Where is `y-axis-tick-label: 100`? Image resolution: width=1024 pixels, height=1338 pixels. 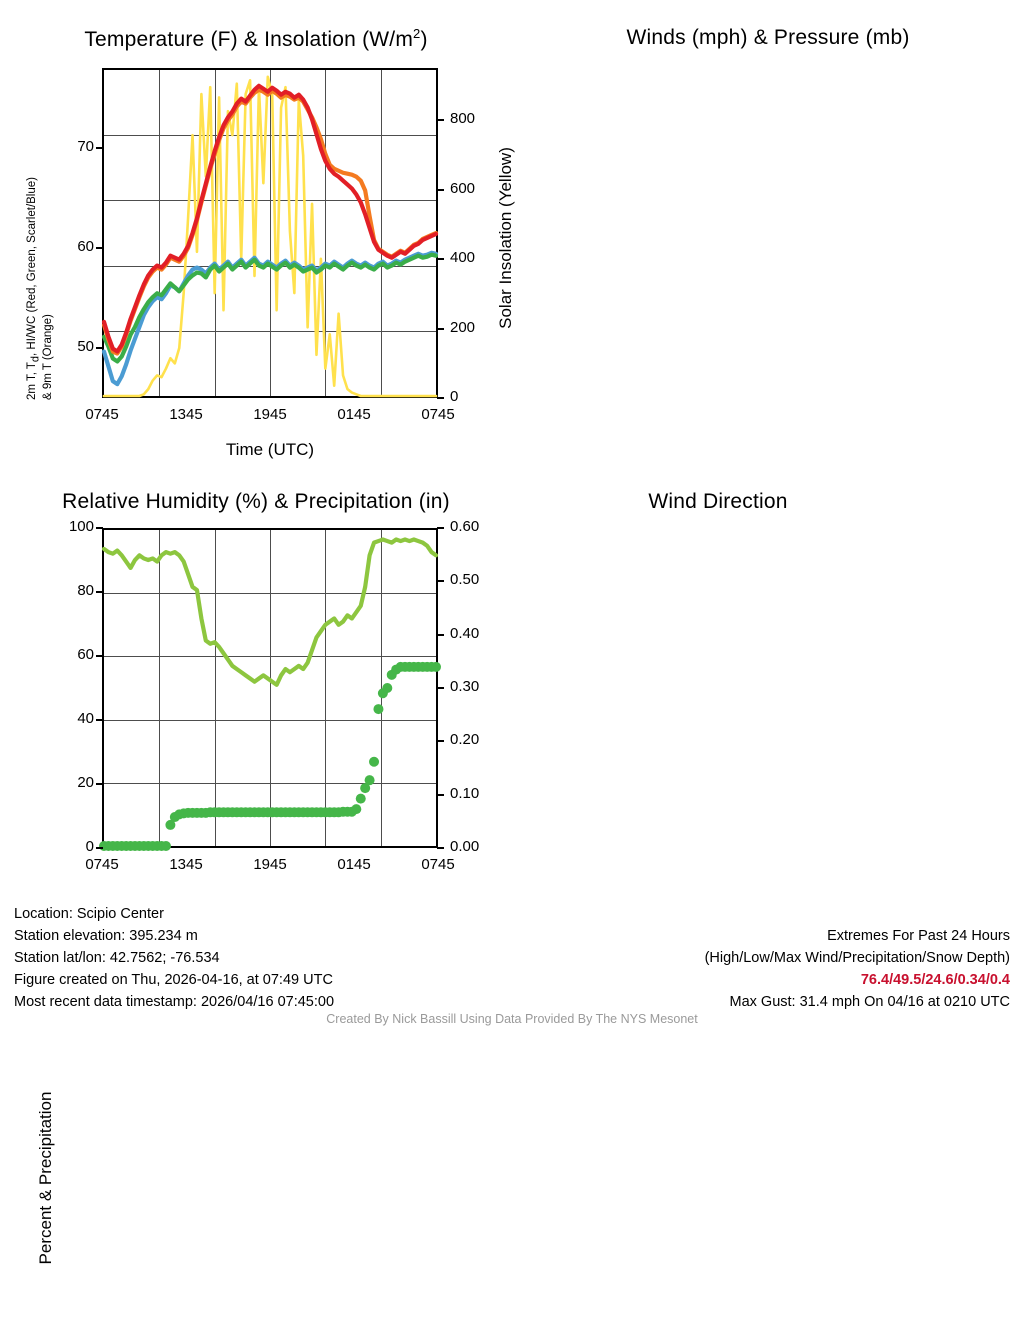 y-axis-tick-label: 100 is located at coordinates (81, 526).